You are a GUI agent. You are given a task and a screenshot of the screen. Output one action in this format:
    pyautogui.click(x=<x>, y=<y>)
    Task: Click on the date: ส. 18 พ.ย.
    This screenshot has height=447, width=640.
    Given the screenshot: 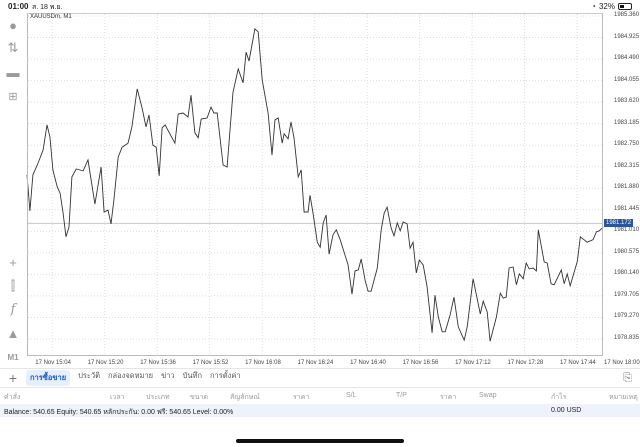 What is the action you would take?
    pyautogui.click(x=47, y=7)
    